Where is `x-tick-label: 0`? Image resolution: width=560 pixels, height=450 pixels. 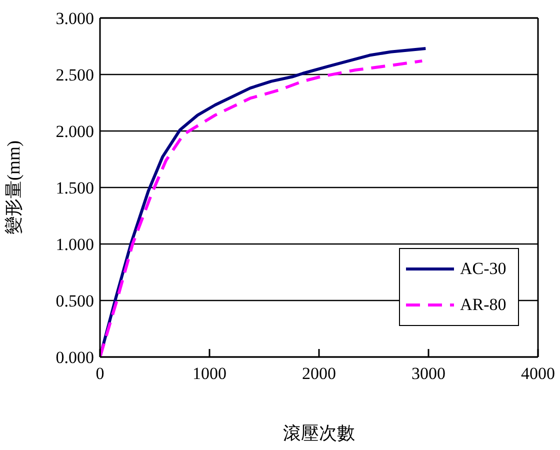 x-tick-label: 0 is located at coordinates (100, 374).